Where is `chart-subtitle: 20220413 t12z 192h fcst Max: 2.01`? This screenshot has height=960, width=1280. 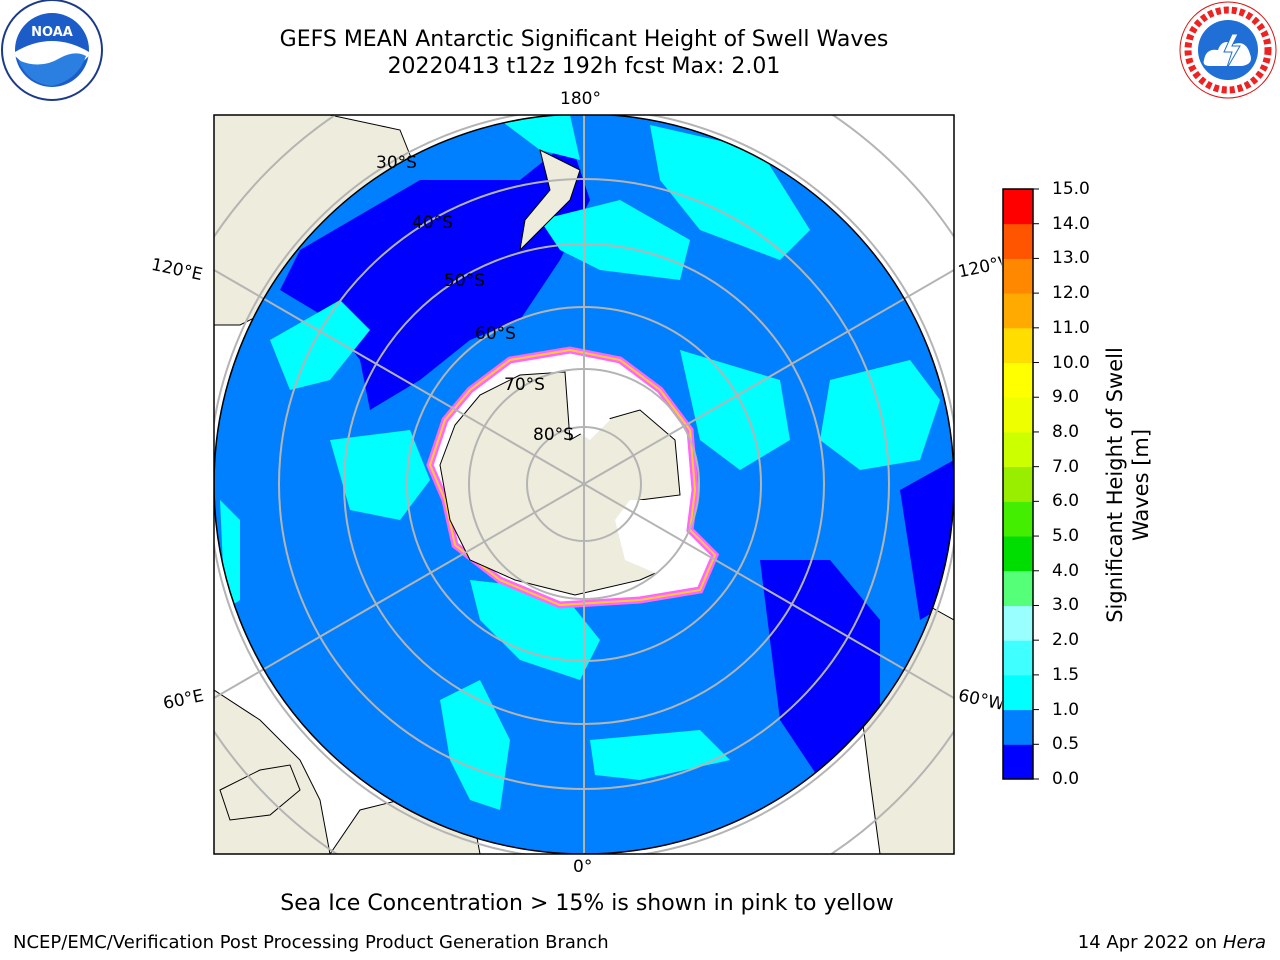 chart-subtitle: 20220413 t12z 192h fcst Max: 2.01 is located at coordinates (584, 66).